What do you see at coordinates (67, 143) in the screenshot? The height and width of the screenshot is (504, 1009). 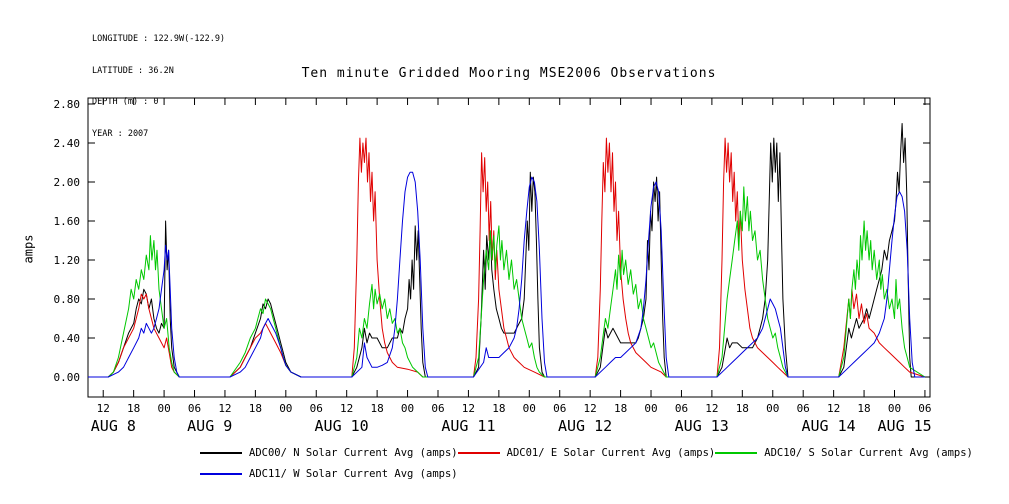 I see `y-tick-label: 2.40` at bounding box center [67, 143].